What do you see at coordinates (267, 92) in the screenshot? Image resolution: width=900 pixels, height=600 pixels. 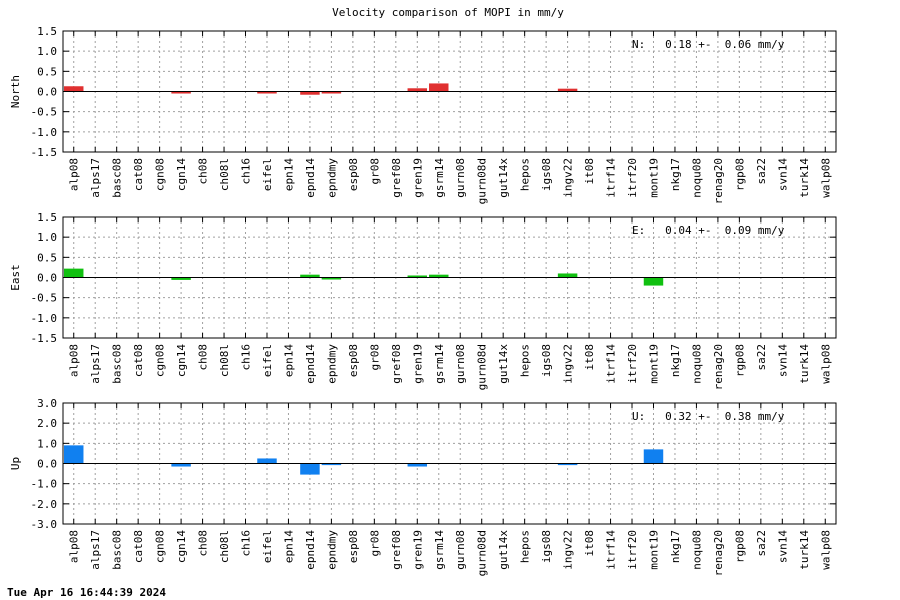 I see `bar-eifel` at bounding box center [267, 92].